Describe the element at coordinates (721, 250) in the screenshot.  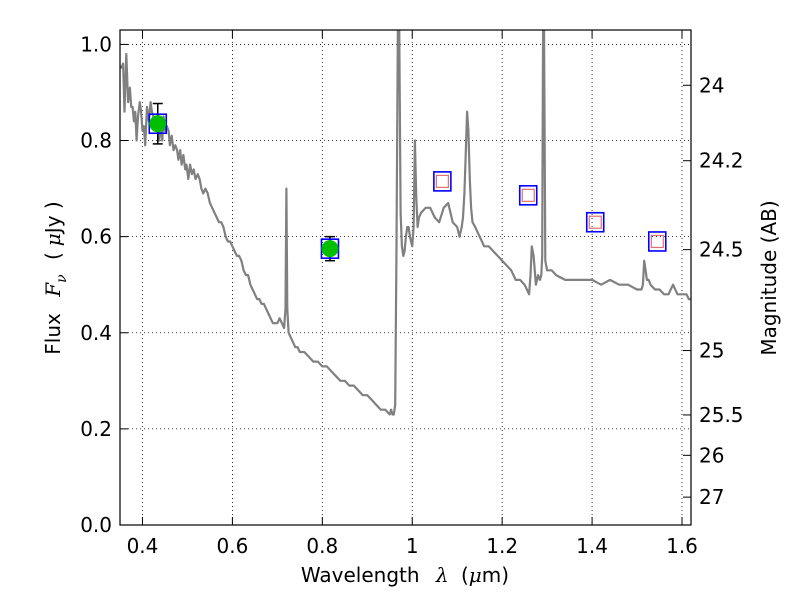
I see `y2-tick-label: 24.5` at that location.